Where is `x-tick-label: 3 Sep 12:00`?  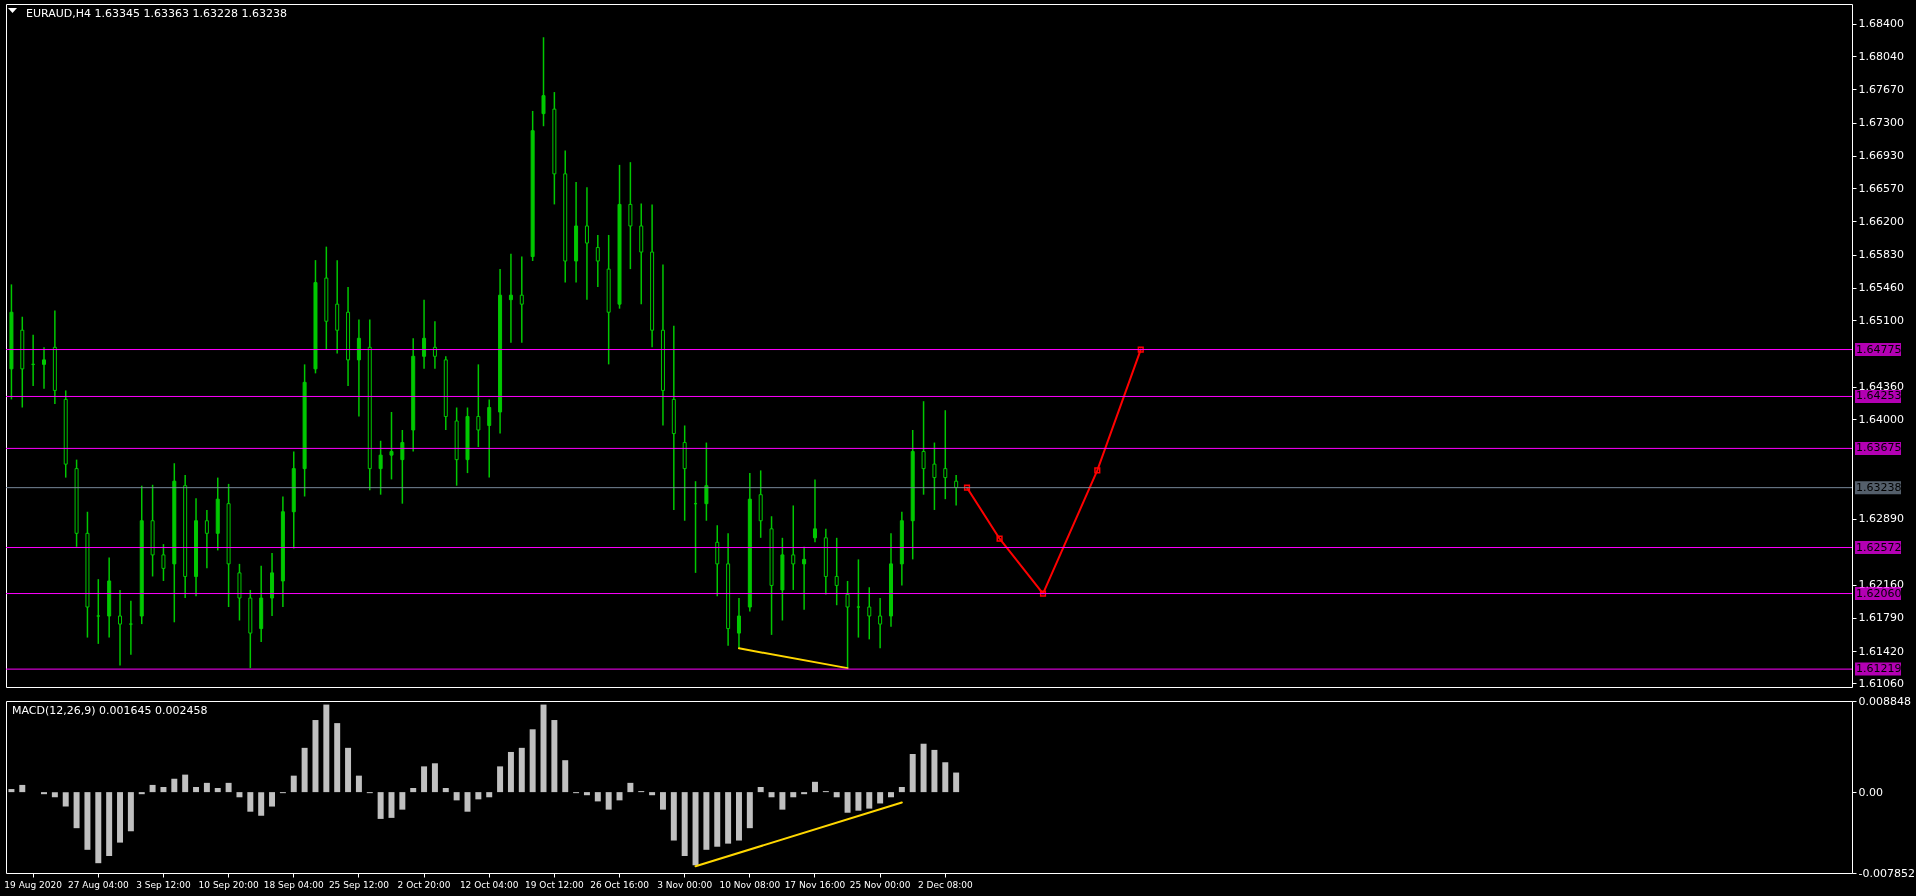
x-tick-label: 3 Sep 12:00 is located at coordinates (163, 884).